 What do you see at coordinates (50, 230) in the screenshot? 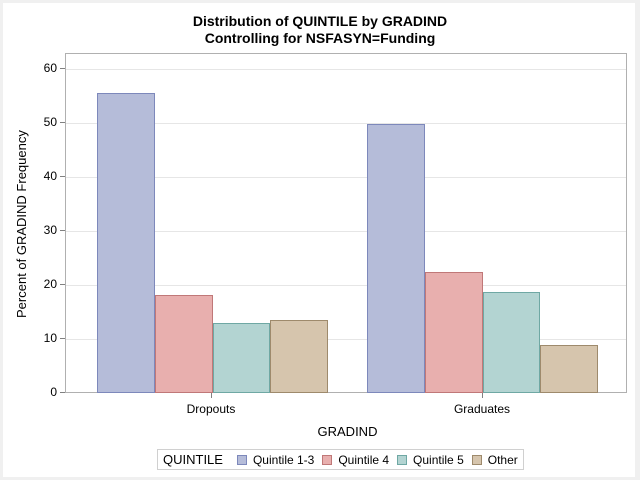
I see `y-tick-label: 30` at bounding box center [50, 230].